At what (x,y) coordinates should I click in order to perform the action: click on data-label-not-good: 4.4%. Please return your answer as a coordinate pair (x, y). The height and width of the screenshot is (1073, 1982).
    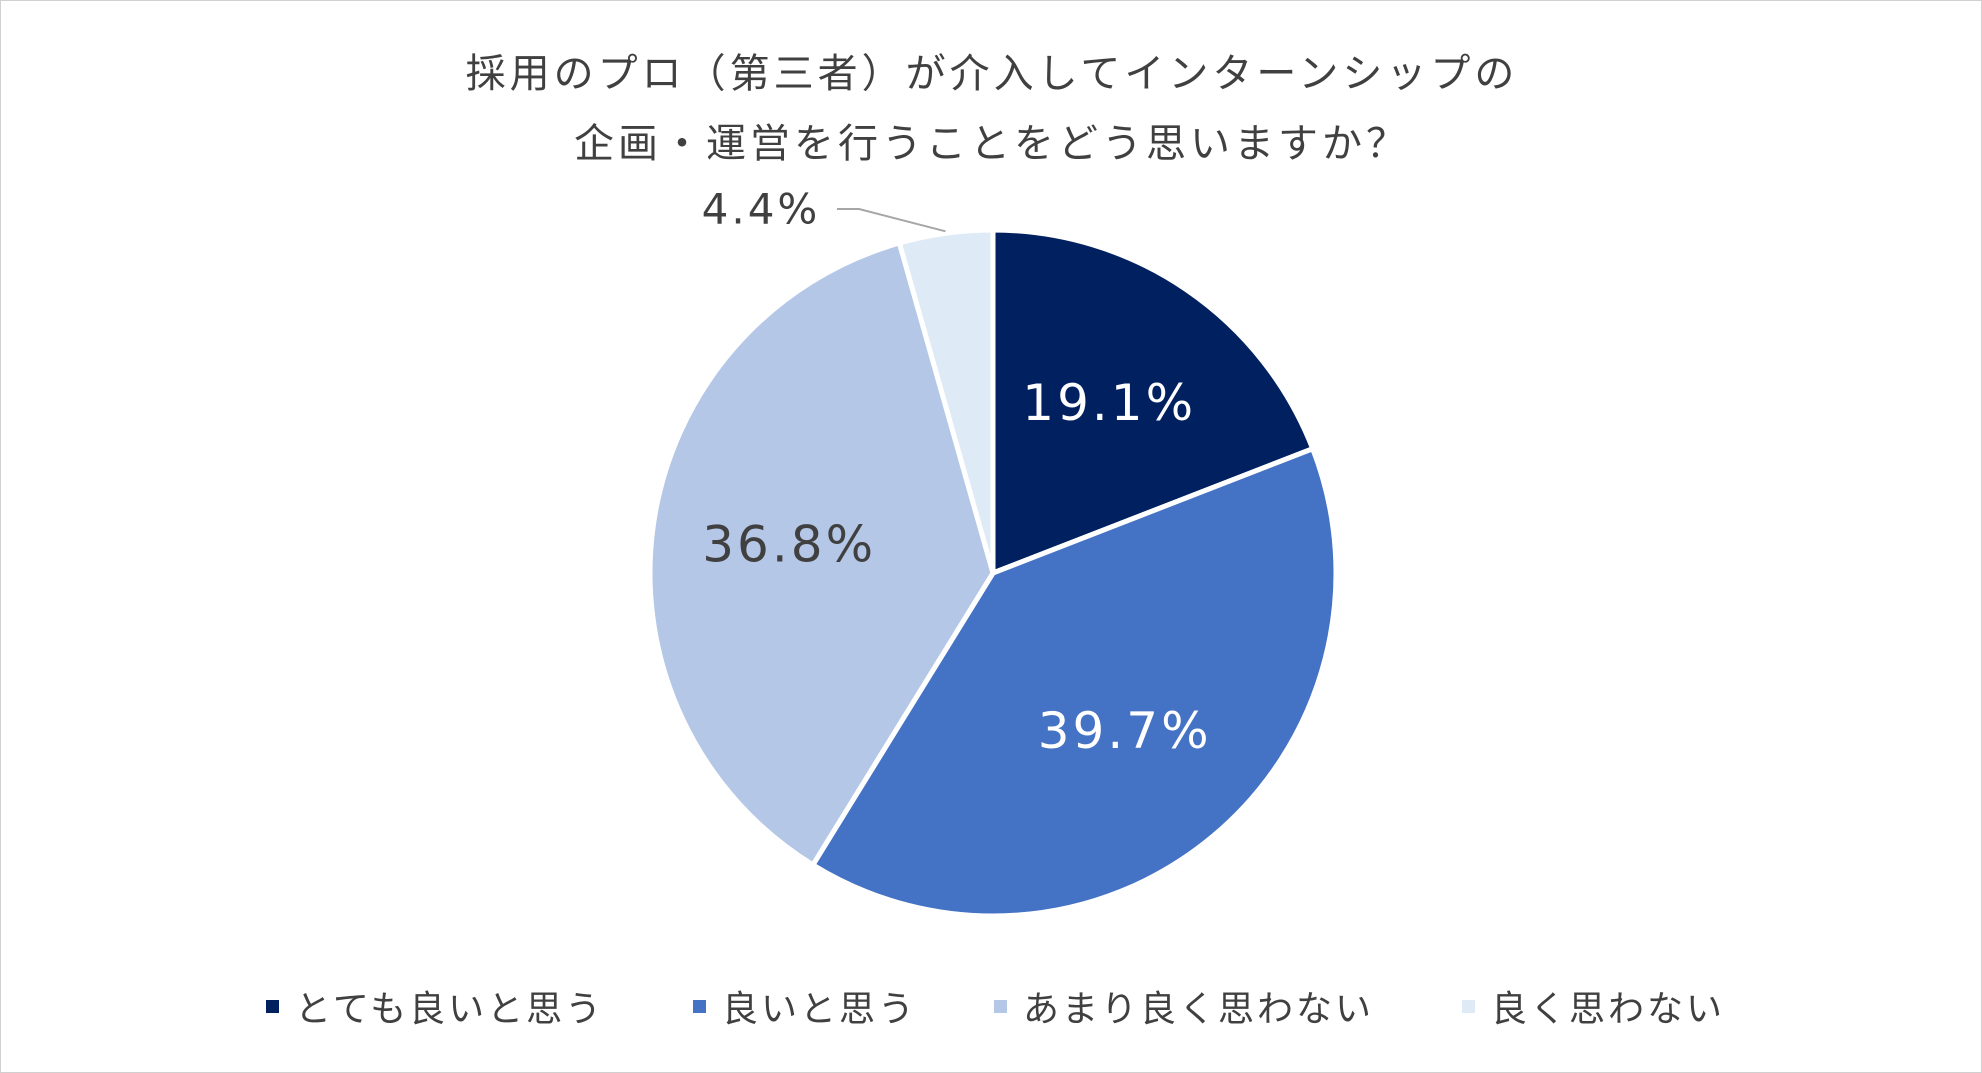
    Looking at the image, I should click on (761, 209).